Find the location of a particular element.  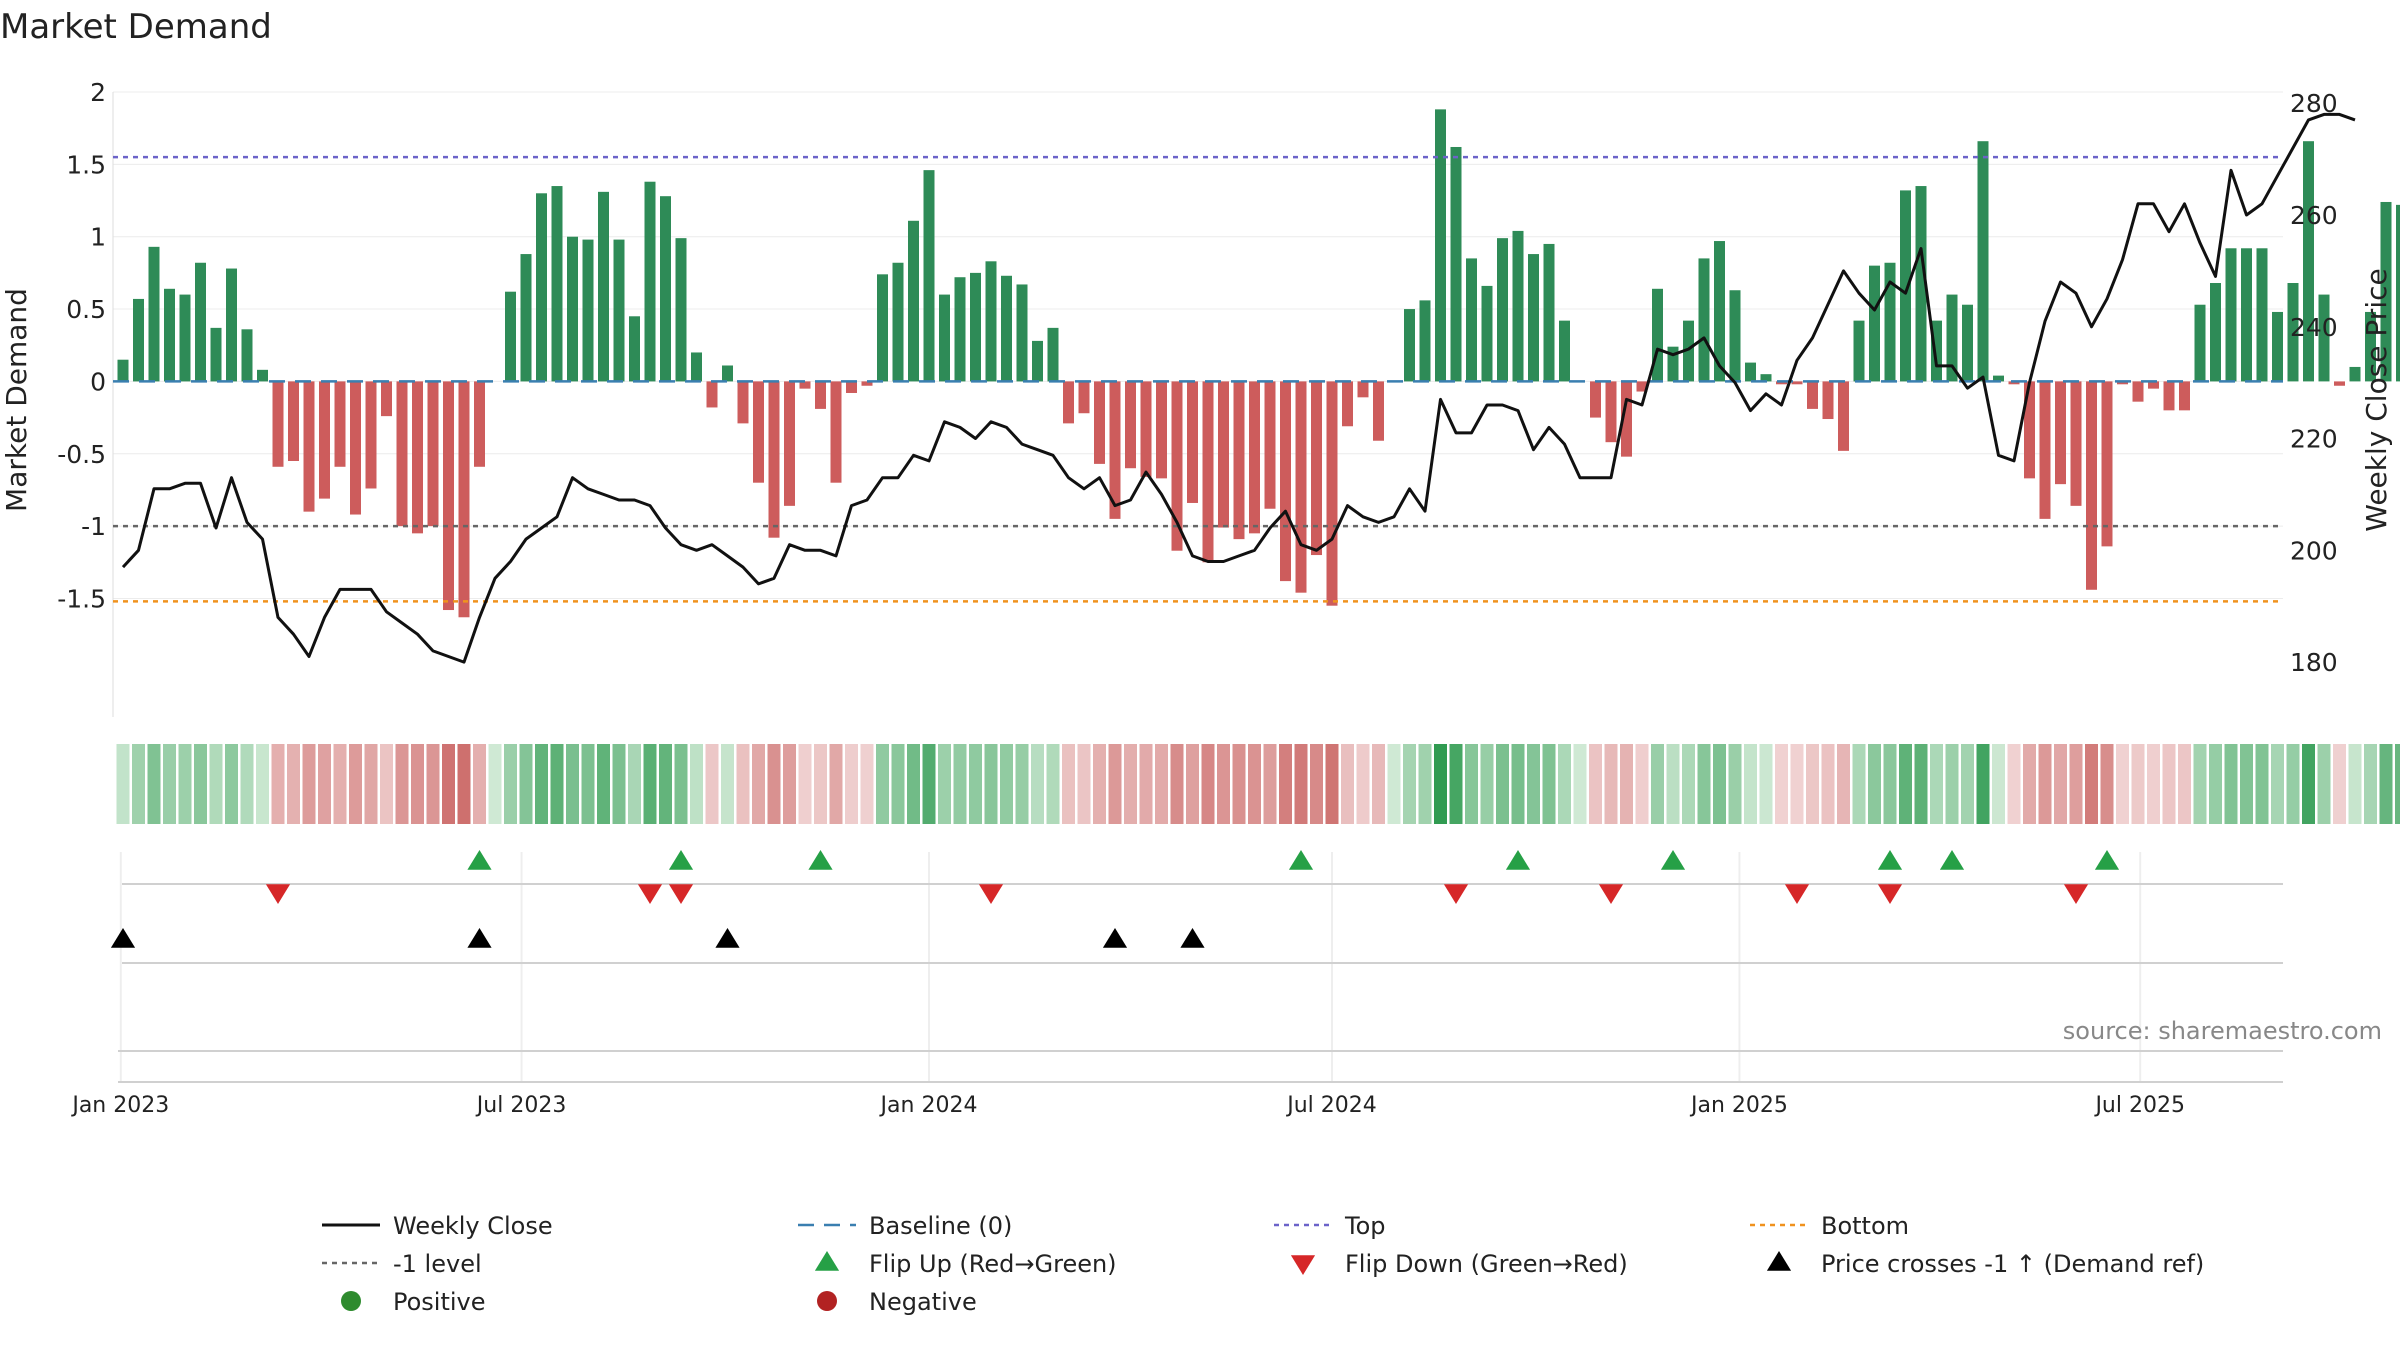

legend-weekly-close-label: Weekly Close is located at coordinates (473, 1226).